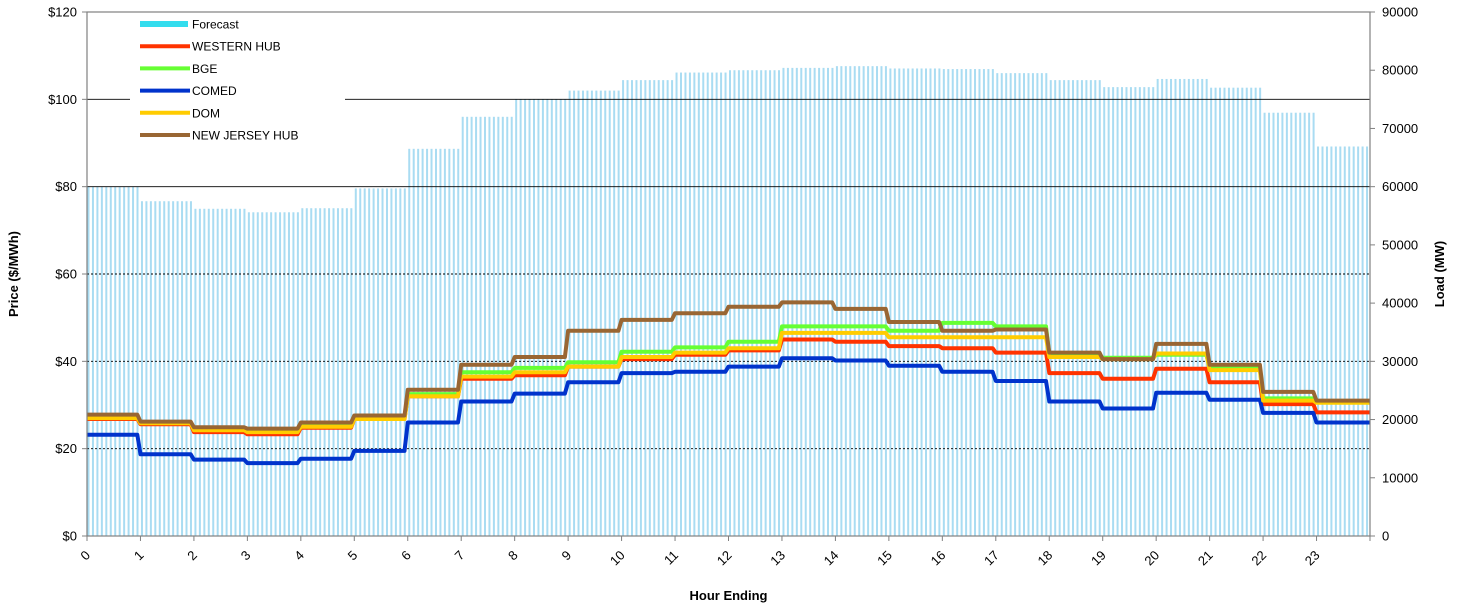 The height and width of the screenshot is (608, 1463). Describe the element at coordinates (219, 136) in the screenshot. I see `legend-item: NEW JERSEY HUB` at that location.